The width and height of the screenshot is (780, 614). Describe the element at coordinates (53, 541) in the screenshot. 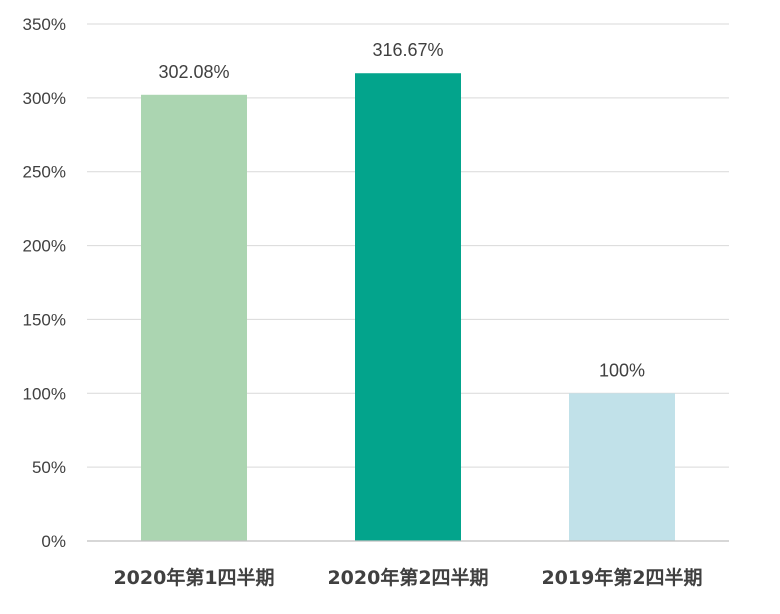

I see `y-tick-label: 0%` at that location.